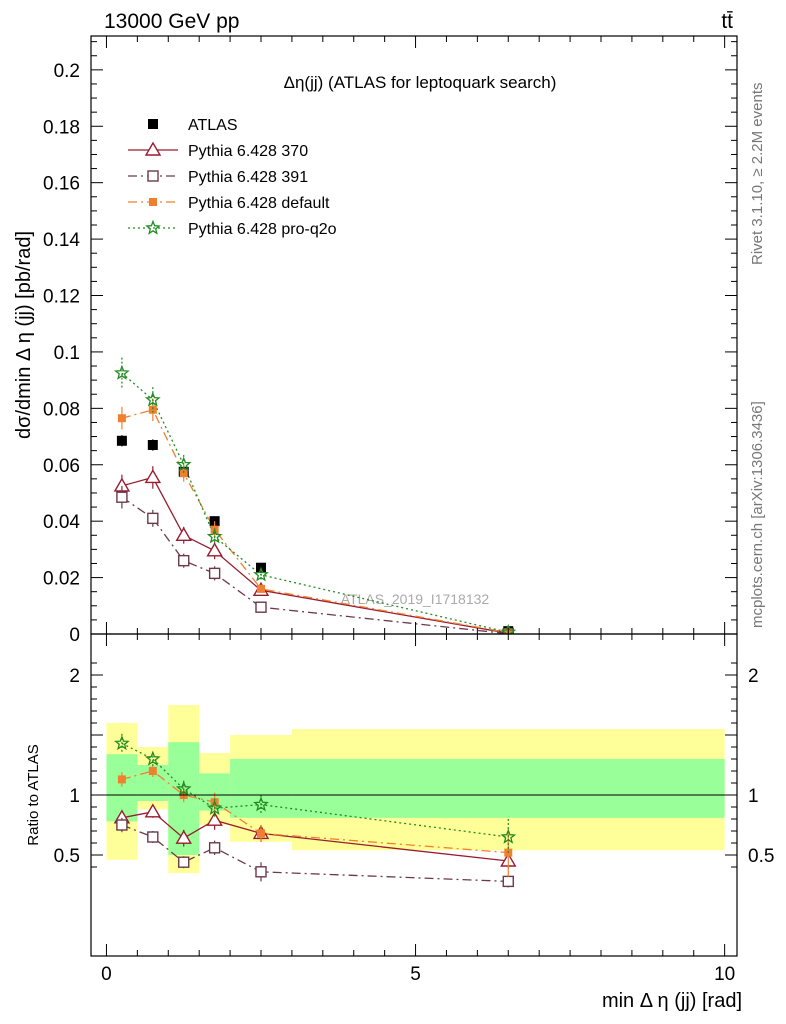 This screenshot has height=1024, width=786. Describe the element at coordinates (248, 151) in the screenshot. I see `legend-label-pythia-6-428-370: Pythia 6.428 370` at that location.